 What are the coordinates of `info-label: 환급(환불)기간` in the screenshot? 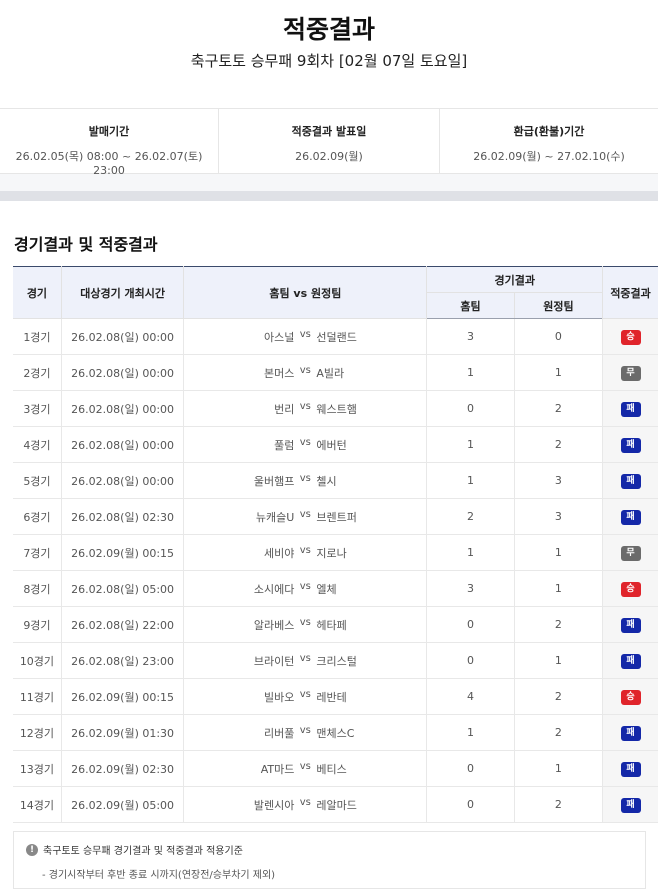 It's located at (549, 131).